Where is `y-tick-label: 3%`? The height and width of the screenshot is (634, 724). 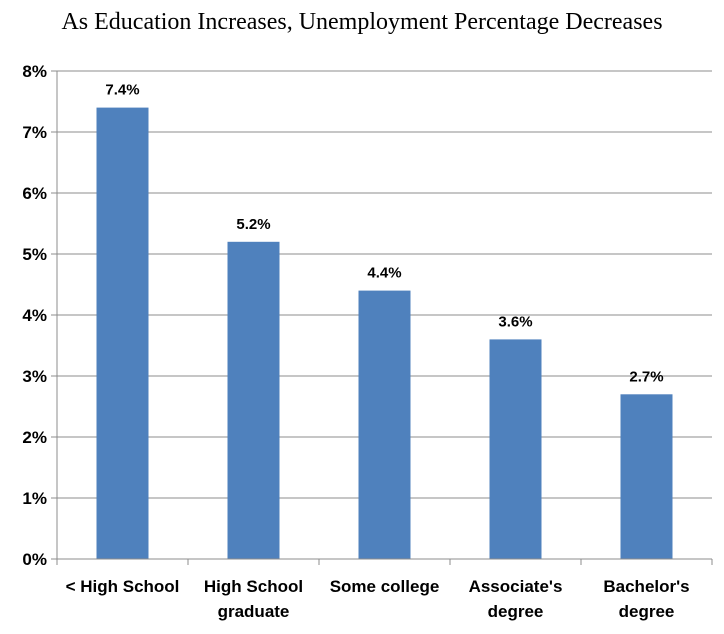
y-tick-label: 3% is located at coordinates (34, 376).